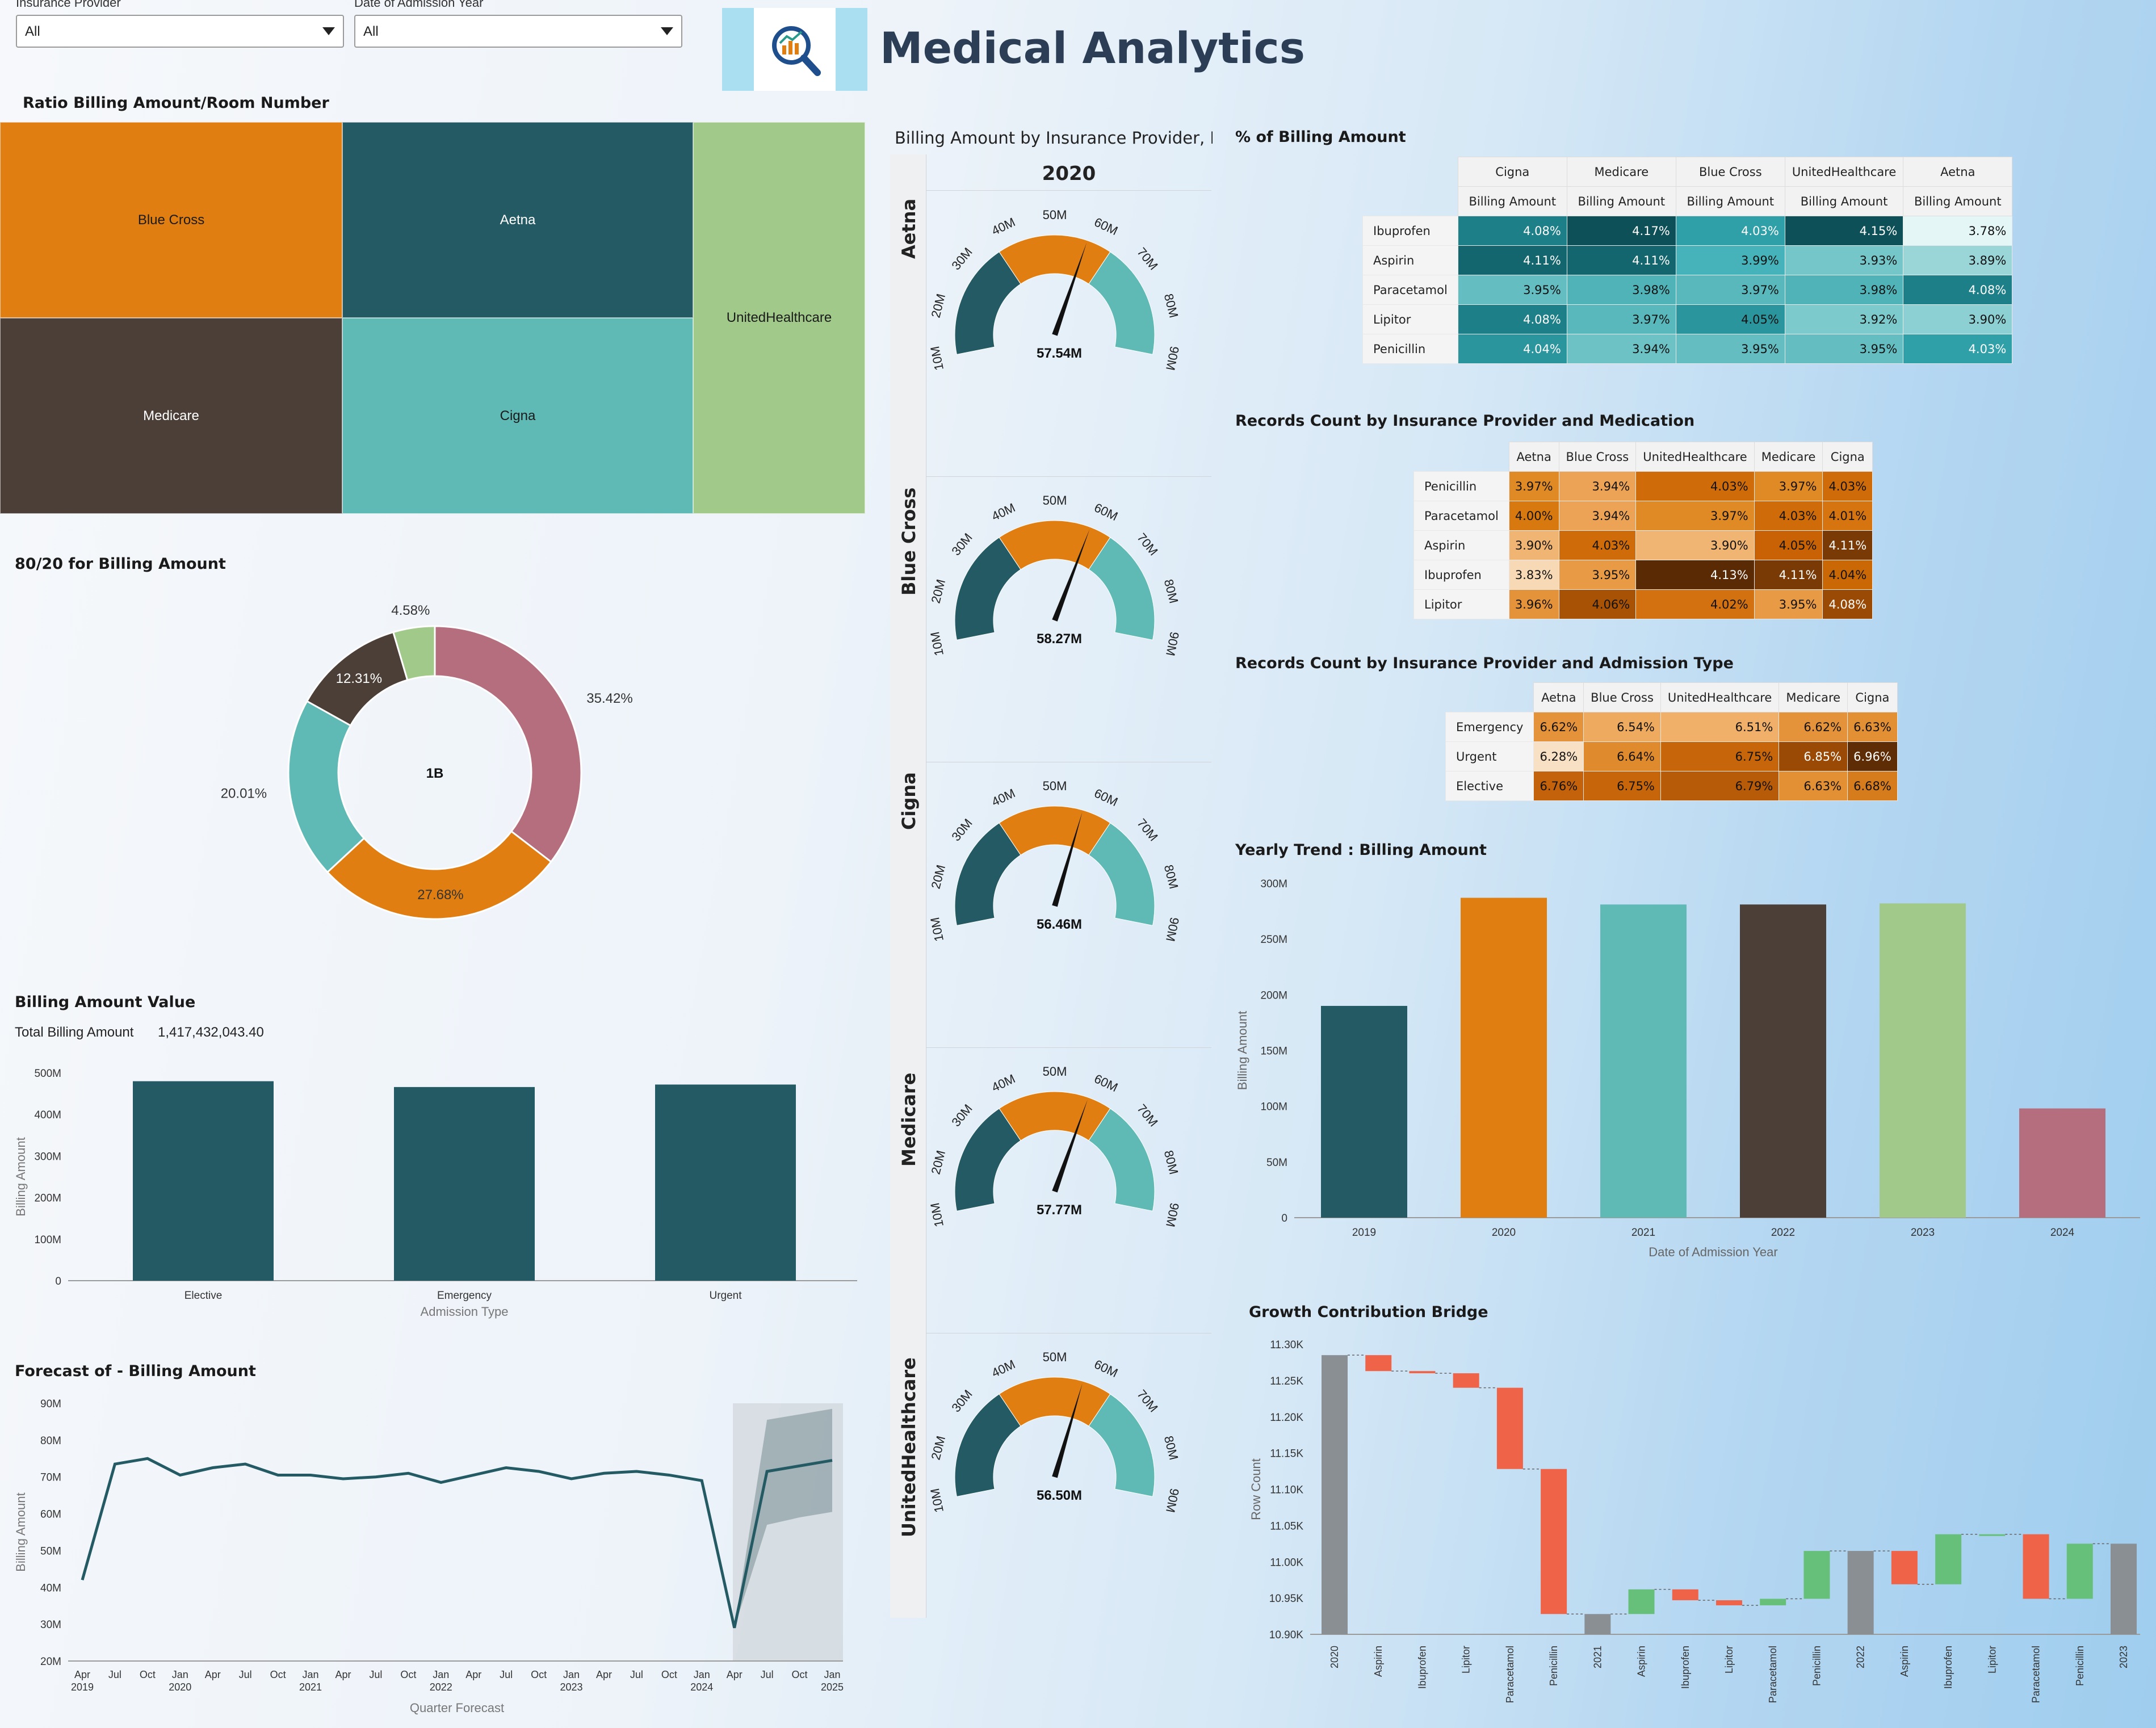  What do you see at coordinates (2036, 1675) in the screenshot?
I see `x-tick-label: Paracetamol` at bounding box center [2036, 1675].